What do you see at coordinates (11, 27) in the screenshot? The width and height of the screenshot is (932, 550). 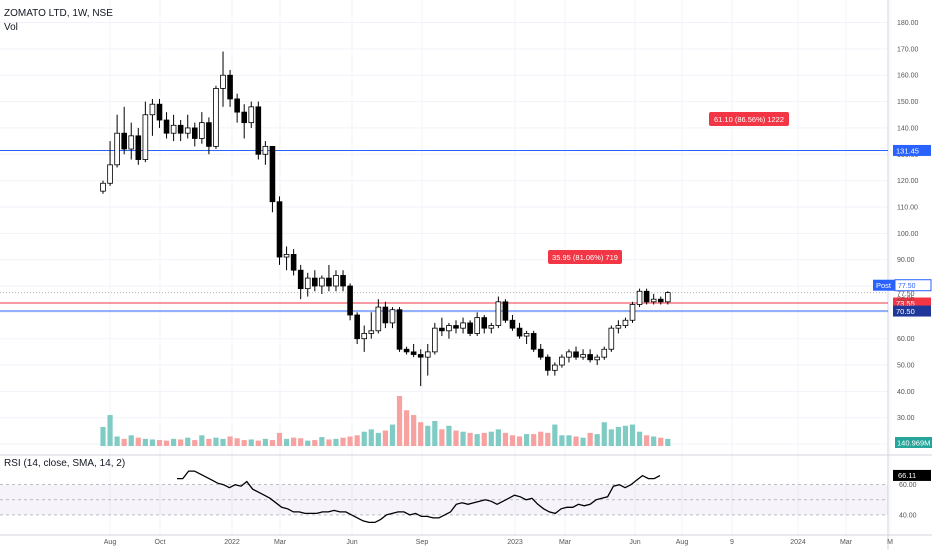 I see `volume-label: Vol` at bounding box center [11, 27].